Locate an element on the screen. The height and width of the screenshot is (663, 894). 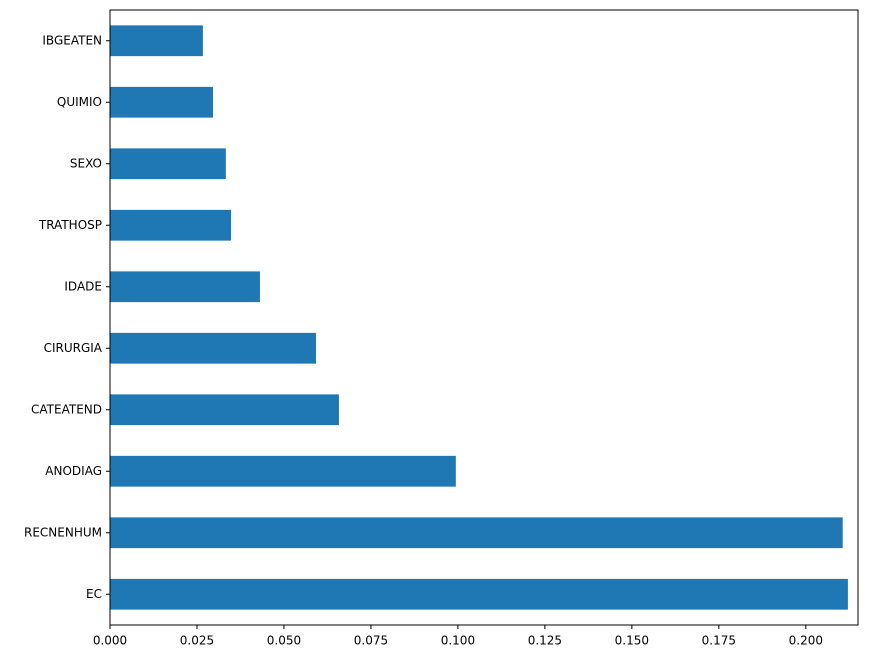
y-tick-label: CATEATEND is located at coordinates (66, 409).